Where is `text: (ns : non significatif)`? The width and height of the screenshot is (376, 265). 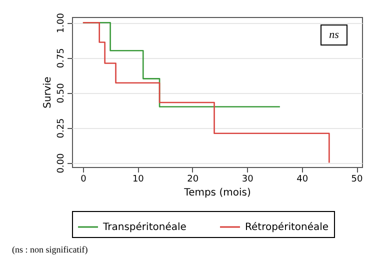 text: (ns : non significatif) is located at coordinates (50, 249).